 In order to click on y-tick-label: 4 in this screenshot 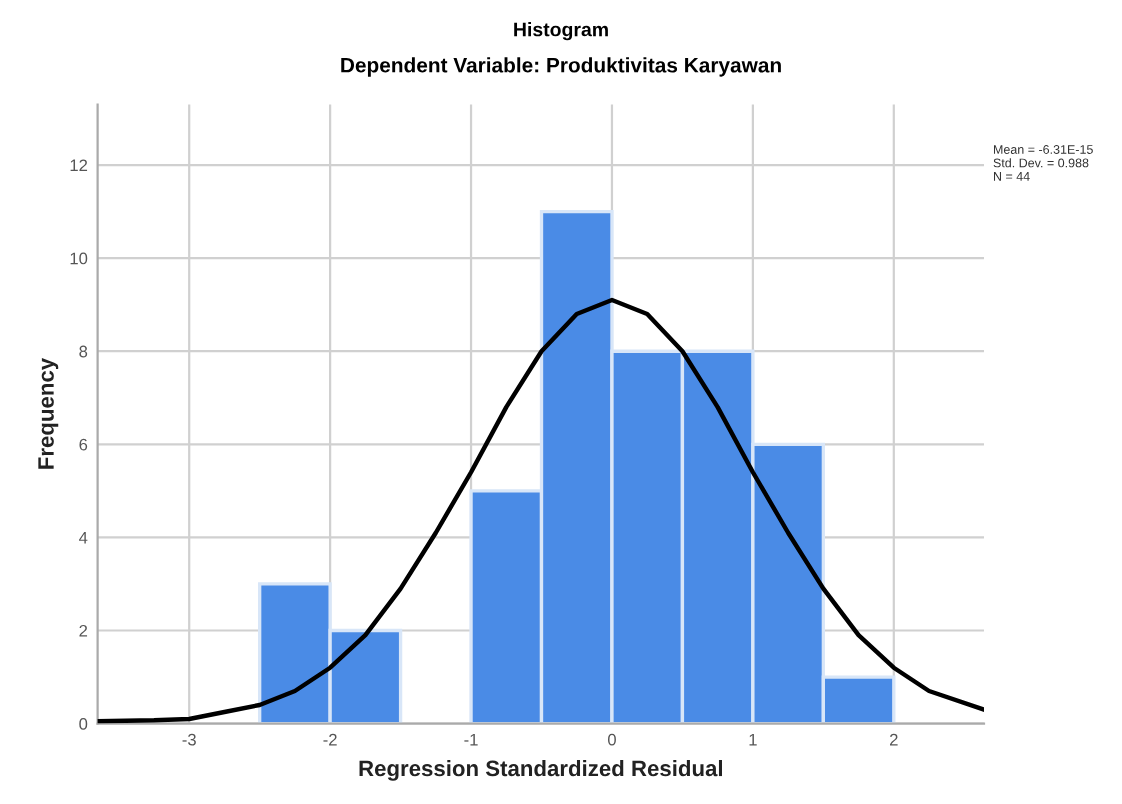, I will do `click(83, 537)`.